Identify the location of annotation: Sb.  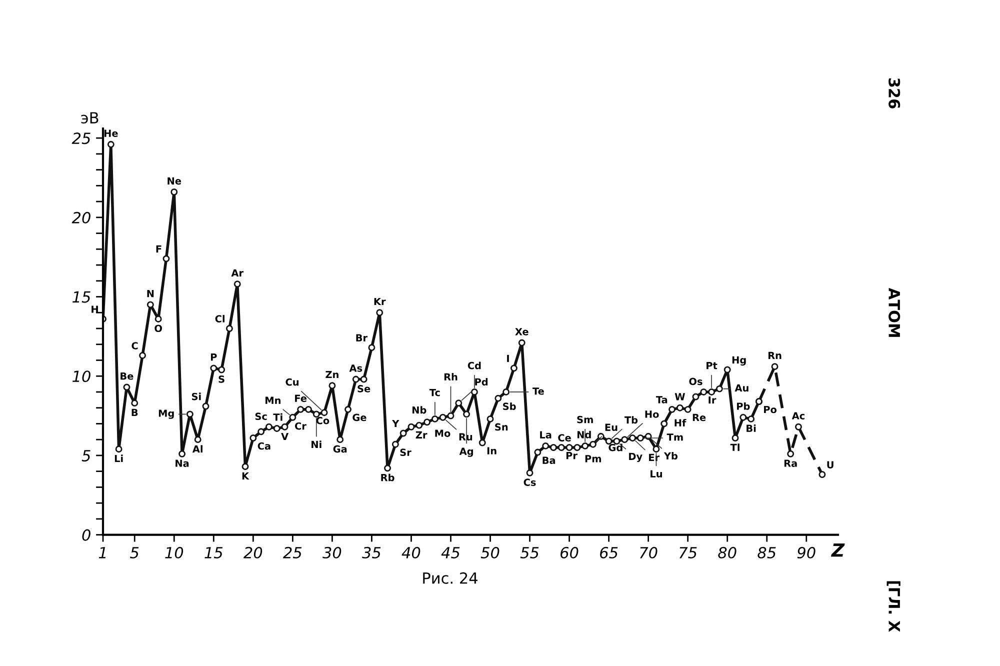
(509, 406).